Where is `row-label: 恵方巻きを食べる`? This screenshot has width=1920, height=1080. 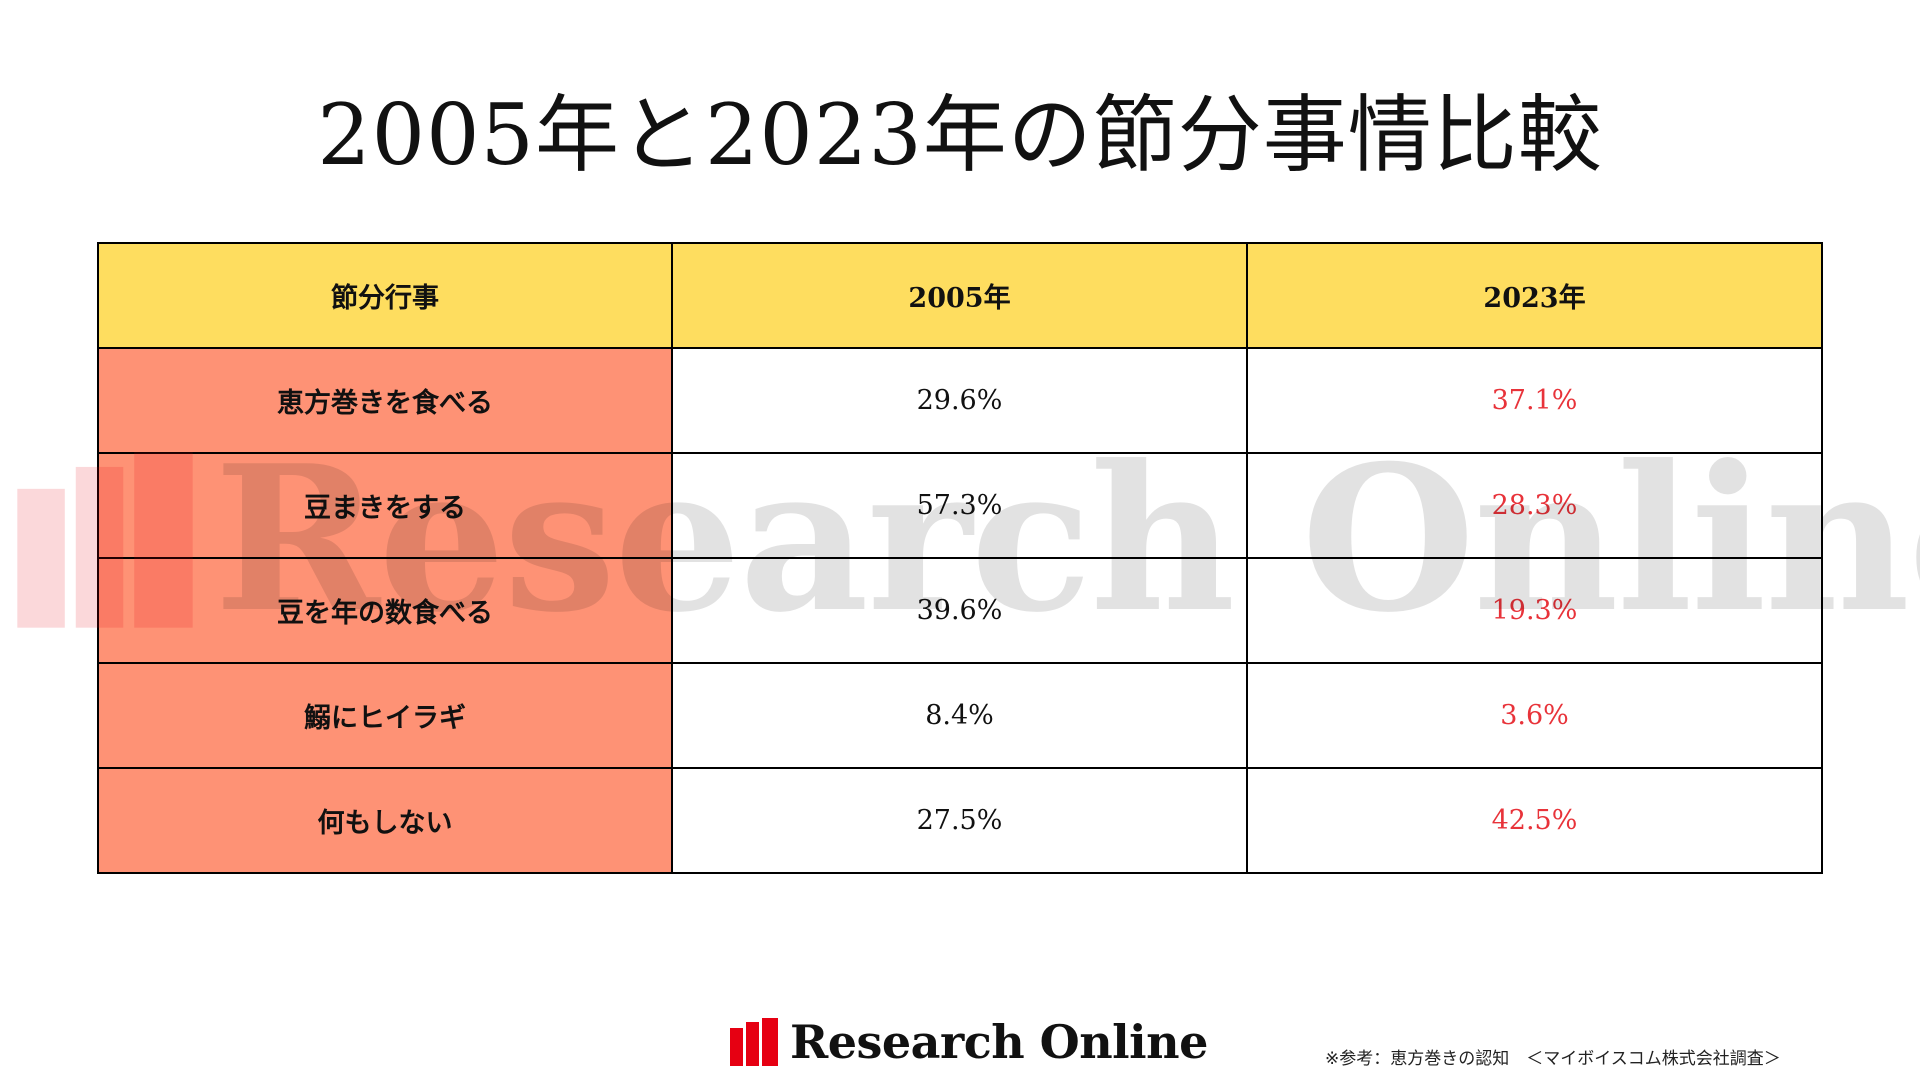 row-label: 恵方巻きを食べる is located at coordinates (385, 400).